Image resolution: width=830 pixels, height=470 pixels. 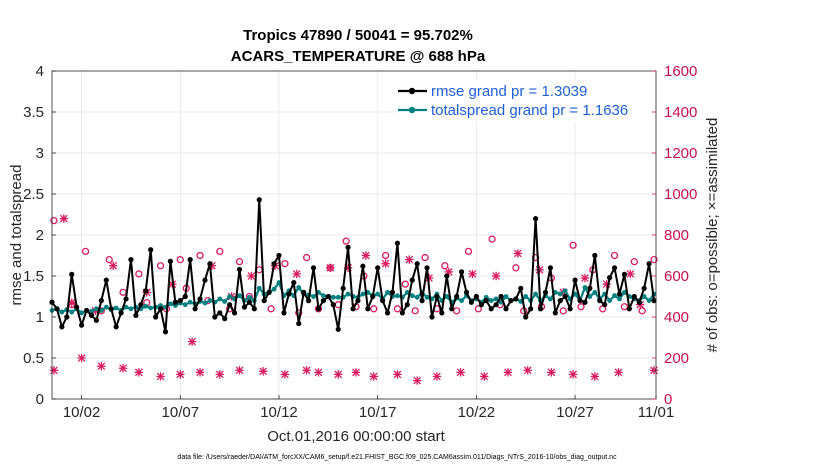 I want to click on legend-rmse-label: rmse grand pr = 1.3039, so click(x=509, y=91).